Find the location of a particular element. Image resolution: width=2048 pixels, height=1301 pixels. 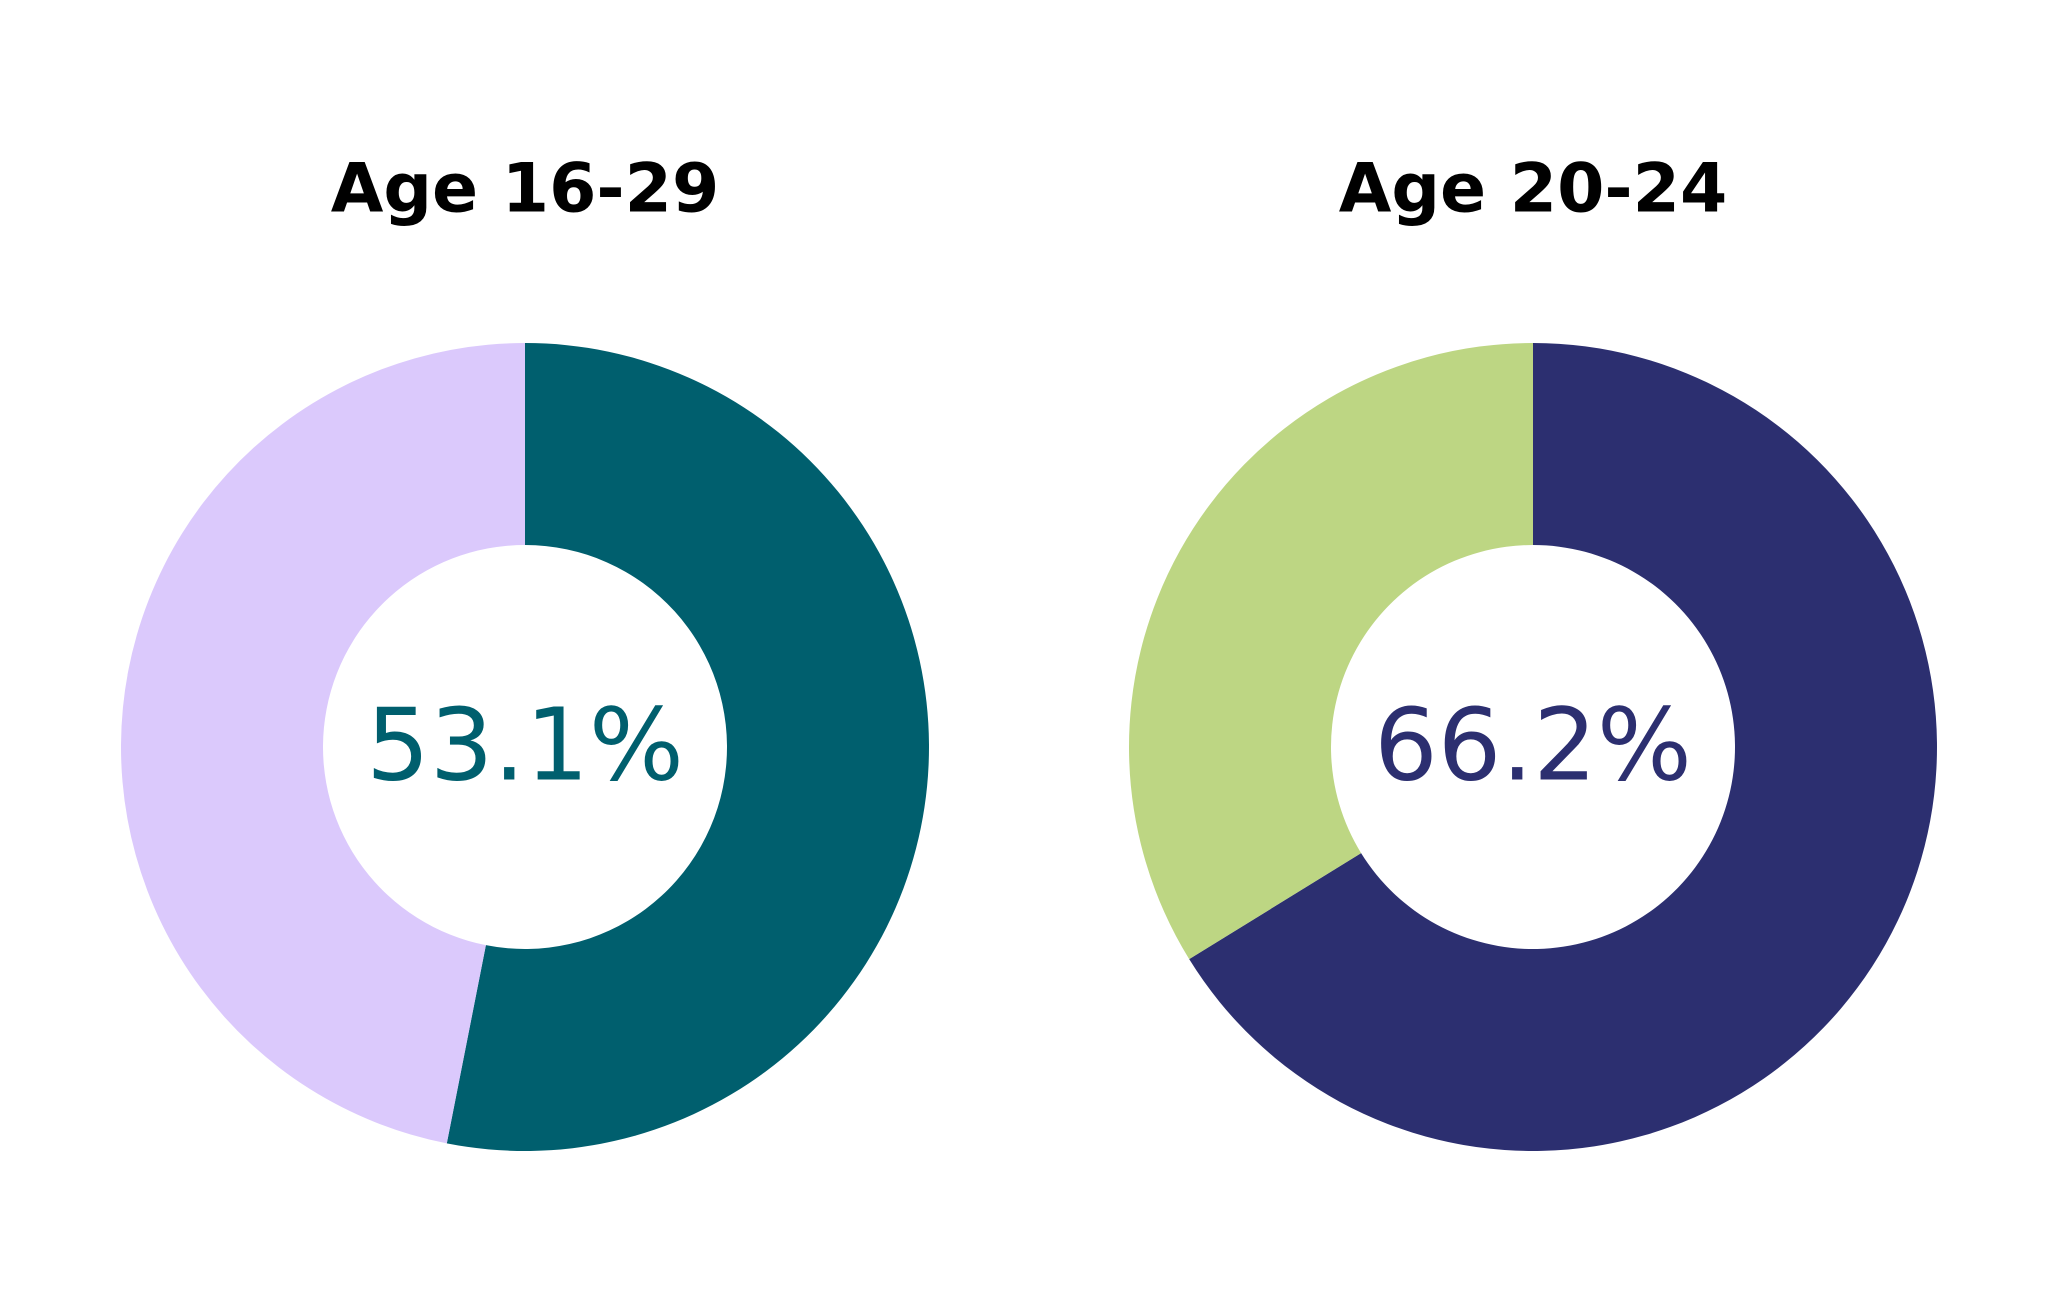

chart-title: Age 20-24 is located at coordinates (1533, 189).